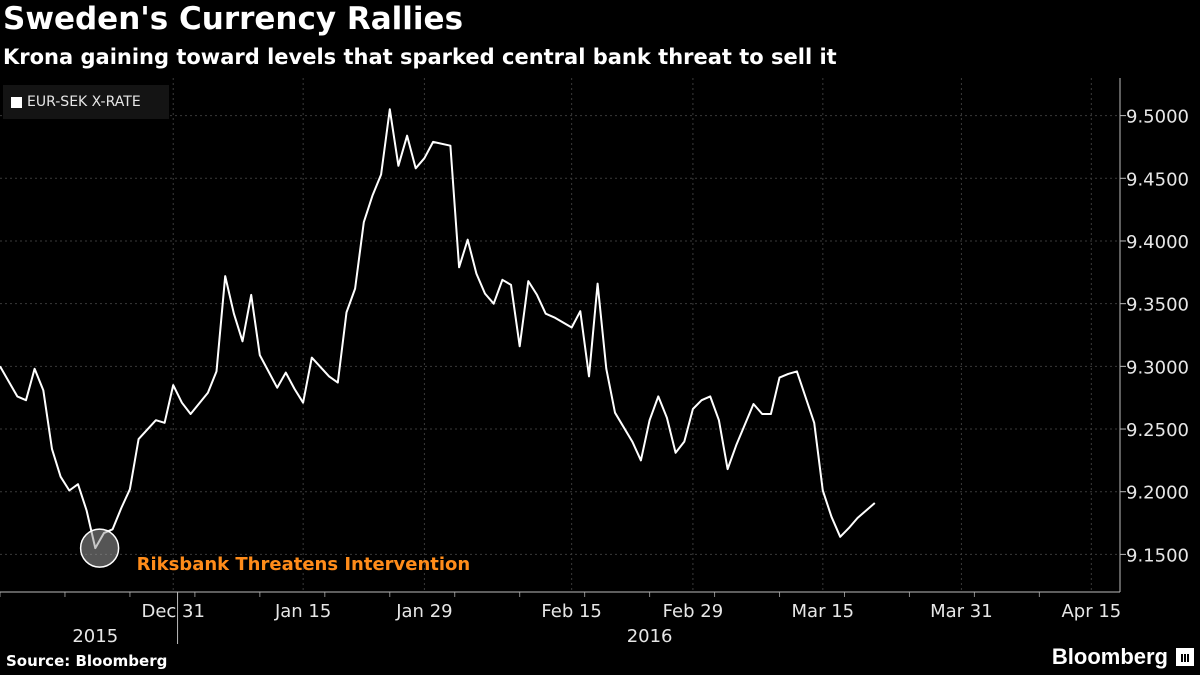  I want to click on x-tick-label: Apr 15, so click(1091, 611).